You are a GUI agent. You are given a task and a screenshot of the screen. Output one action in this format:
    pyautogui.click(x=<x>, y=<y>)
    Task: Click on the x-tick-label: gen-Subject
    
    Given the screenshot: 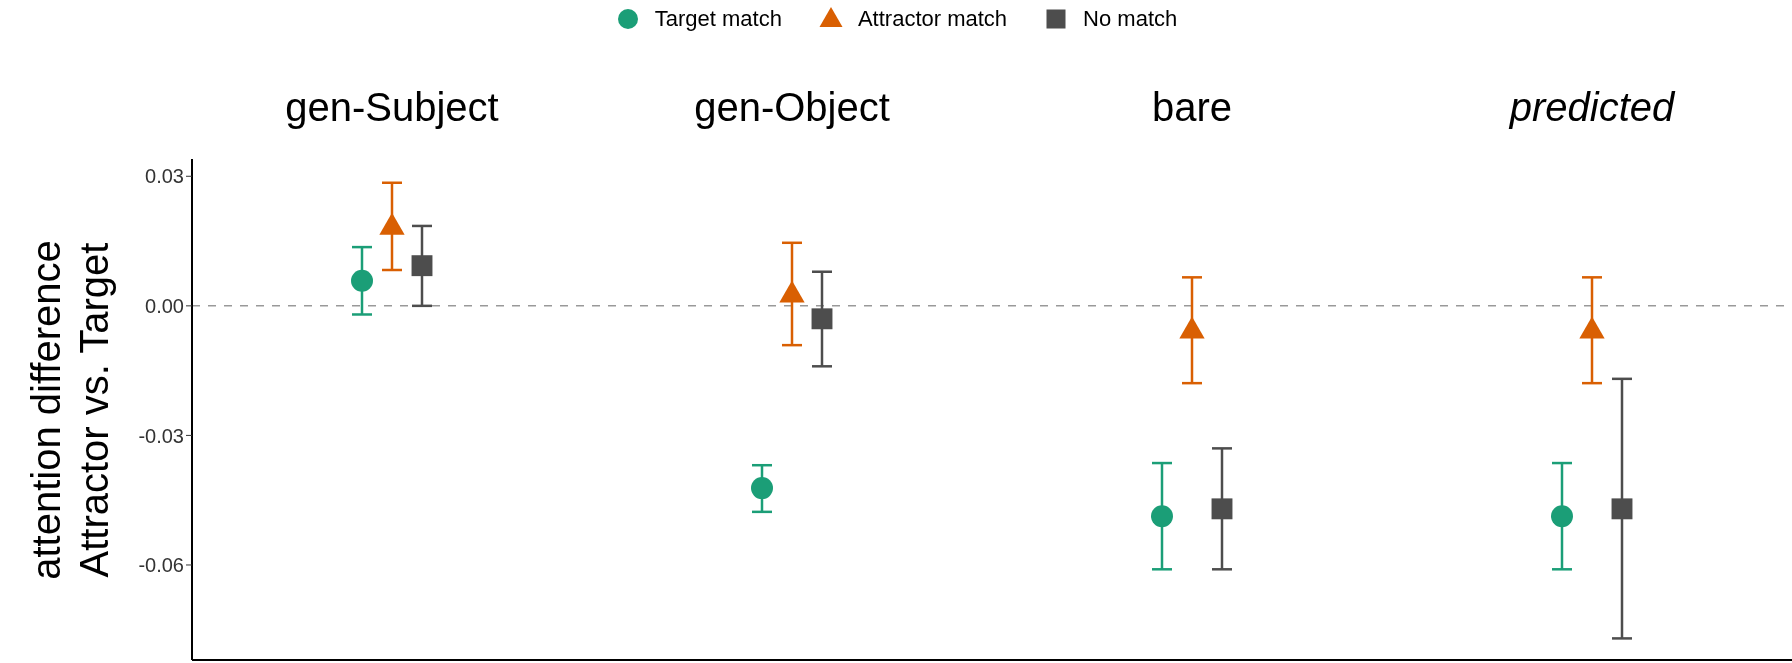 What is the action you would take?
    pyautogui.click(x=392, y=107)
    